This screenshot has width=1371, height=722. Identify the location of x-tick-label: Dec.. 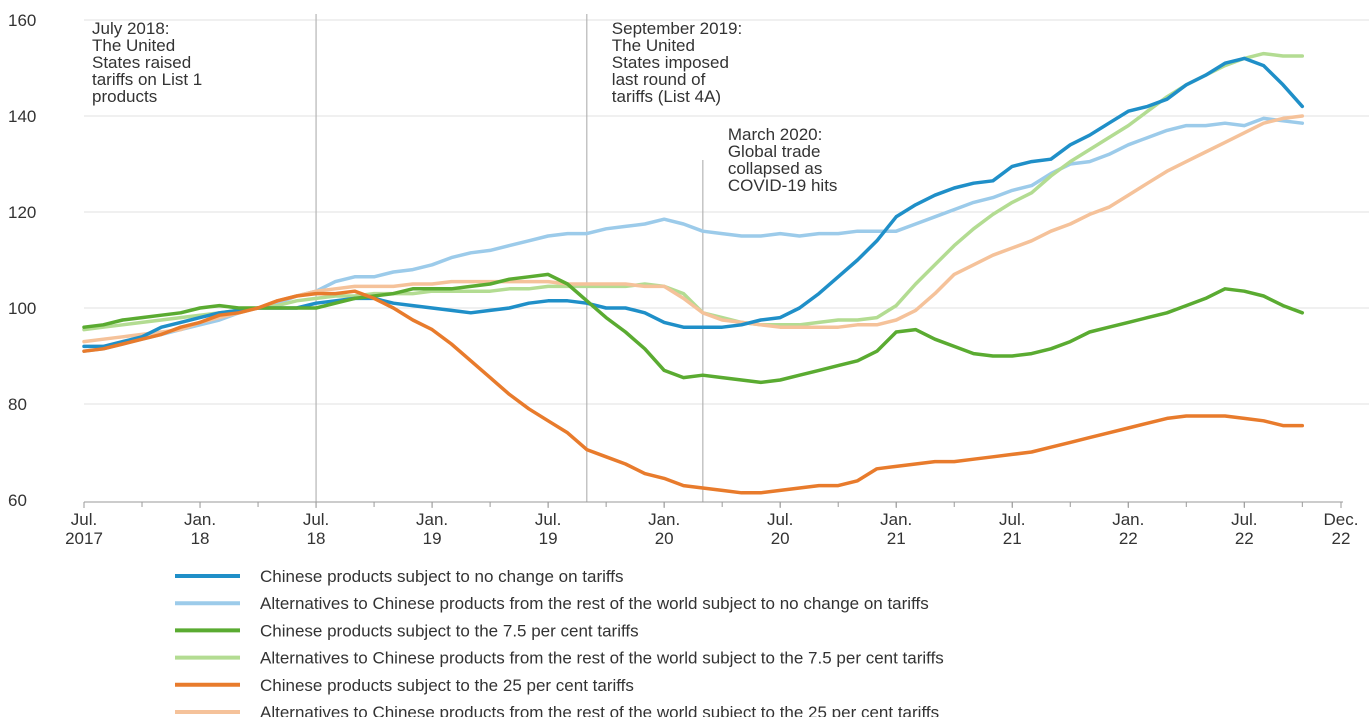
(1341, 519).